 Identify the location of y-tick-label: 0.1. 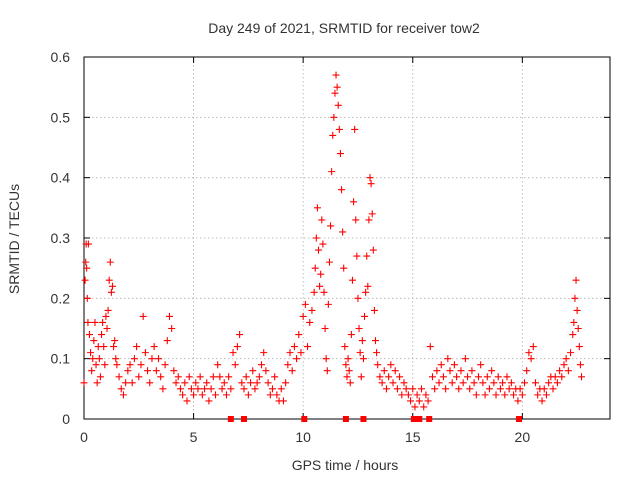
(61, 359).